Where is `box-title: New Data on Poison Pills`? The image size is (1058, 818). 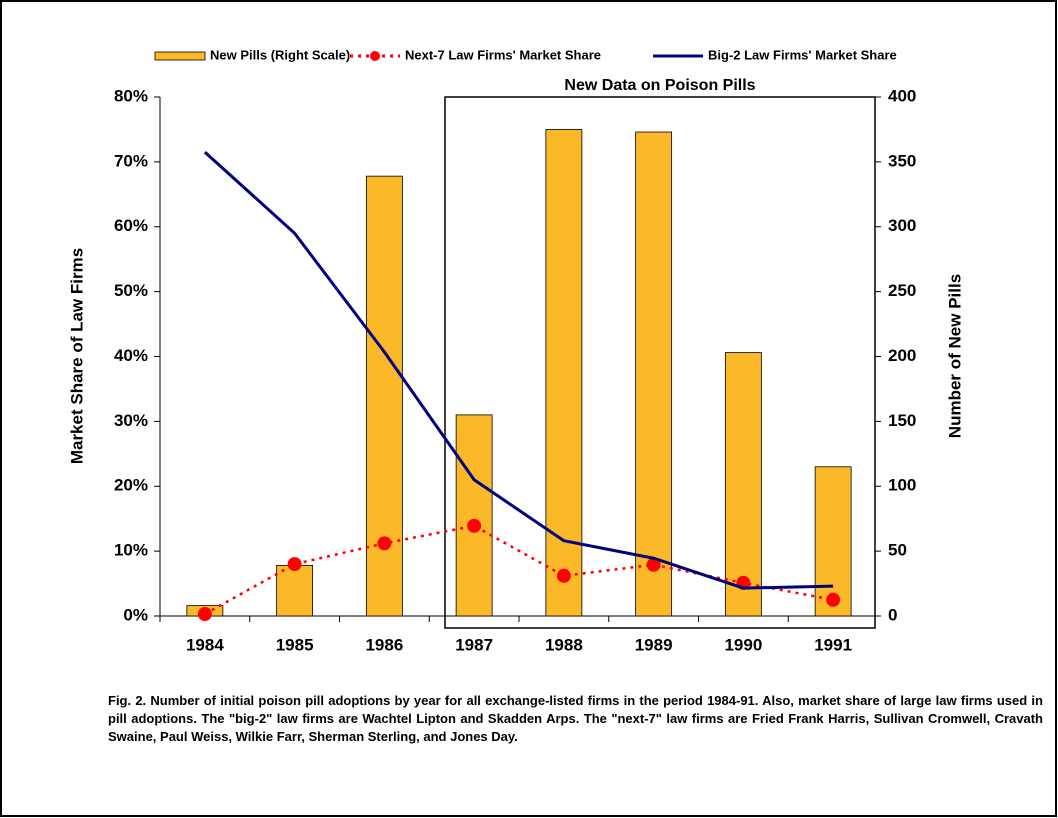
box-title: New Data on Poison Pills is located at coordinates (659, 85).